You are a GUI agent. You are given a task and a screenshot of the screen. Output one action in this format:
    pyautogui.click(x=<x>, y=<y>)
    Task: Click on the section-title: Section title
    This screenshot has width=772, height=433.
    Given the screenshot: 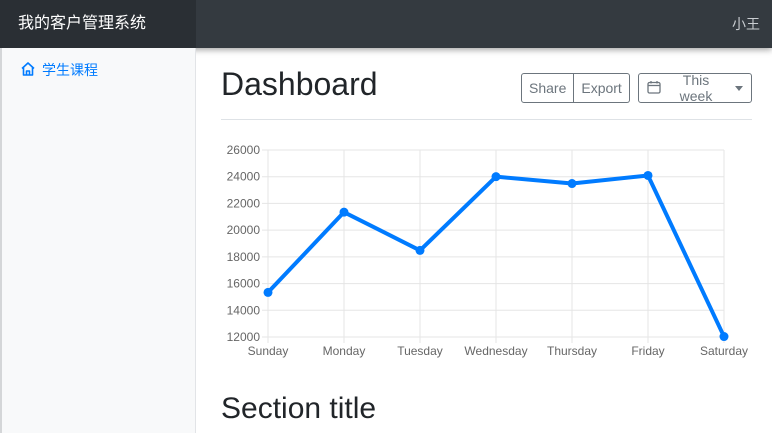 What is the action you would take?
    pyautogui.click(x=299, y=408)
    